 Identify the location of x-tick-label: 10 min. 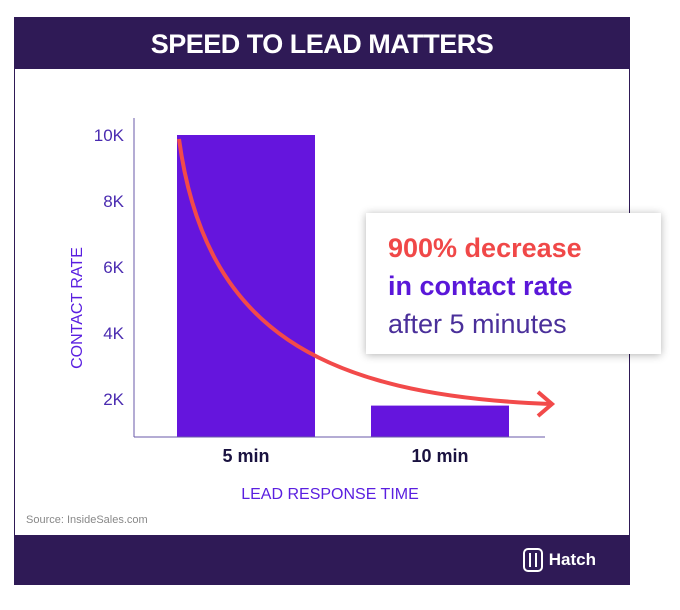
(439, 456).